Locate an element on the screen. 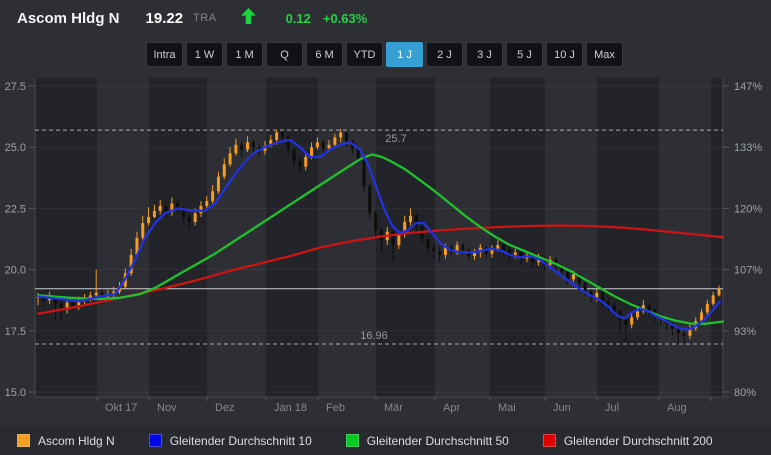  month-label: Nov is located at coordinates (167, 408).